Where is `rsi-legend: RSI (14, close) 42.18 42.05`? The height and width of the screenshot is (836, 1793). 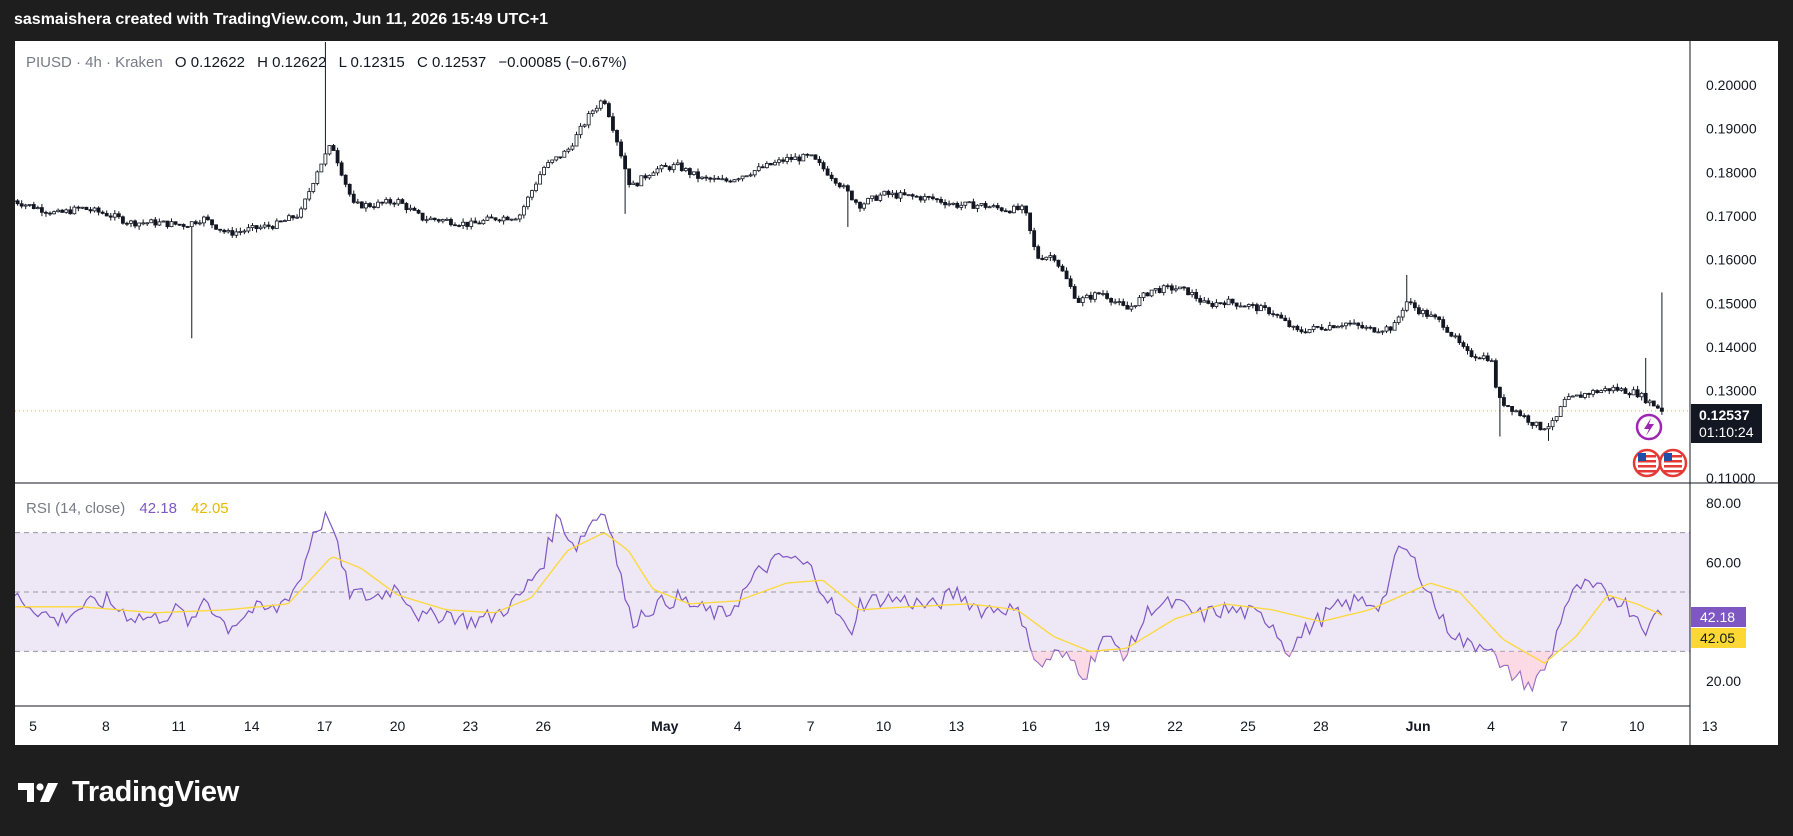
rsi-legend: RSI (14, close) 42.18 42.05 is located at coordinates (127, 508).